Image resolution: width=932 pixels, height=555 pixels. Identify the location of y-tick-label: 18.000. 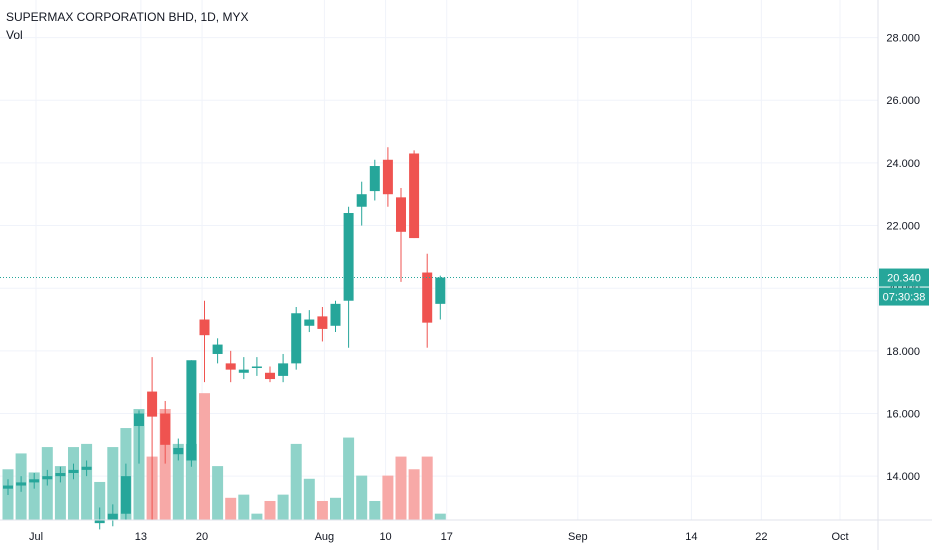
(903, 352).